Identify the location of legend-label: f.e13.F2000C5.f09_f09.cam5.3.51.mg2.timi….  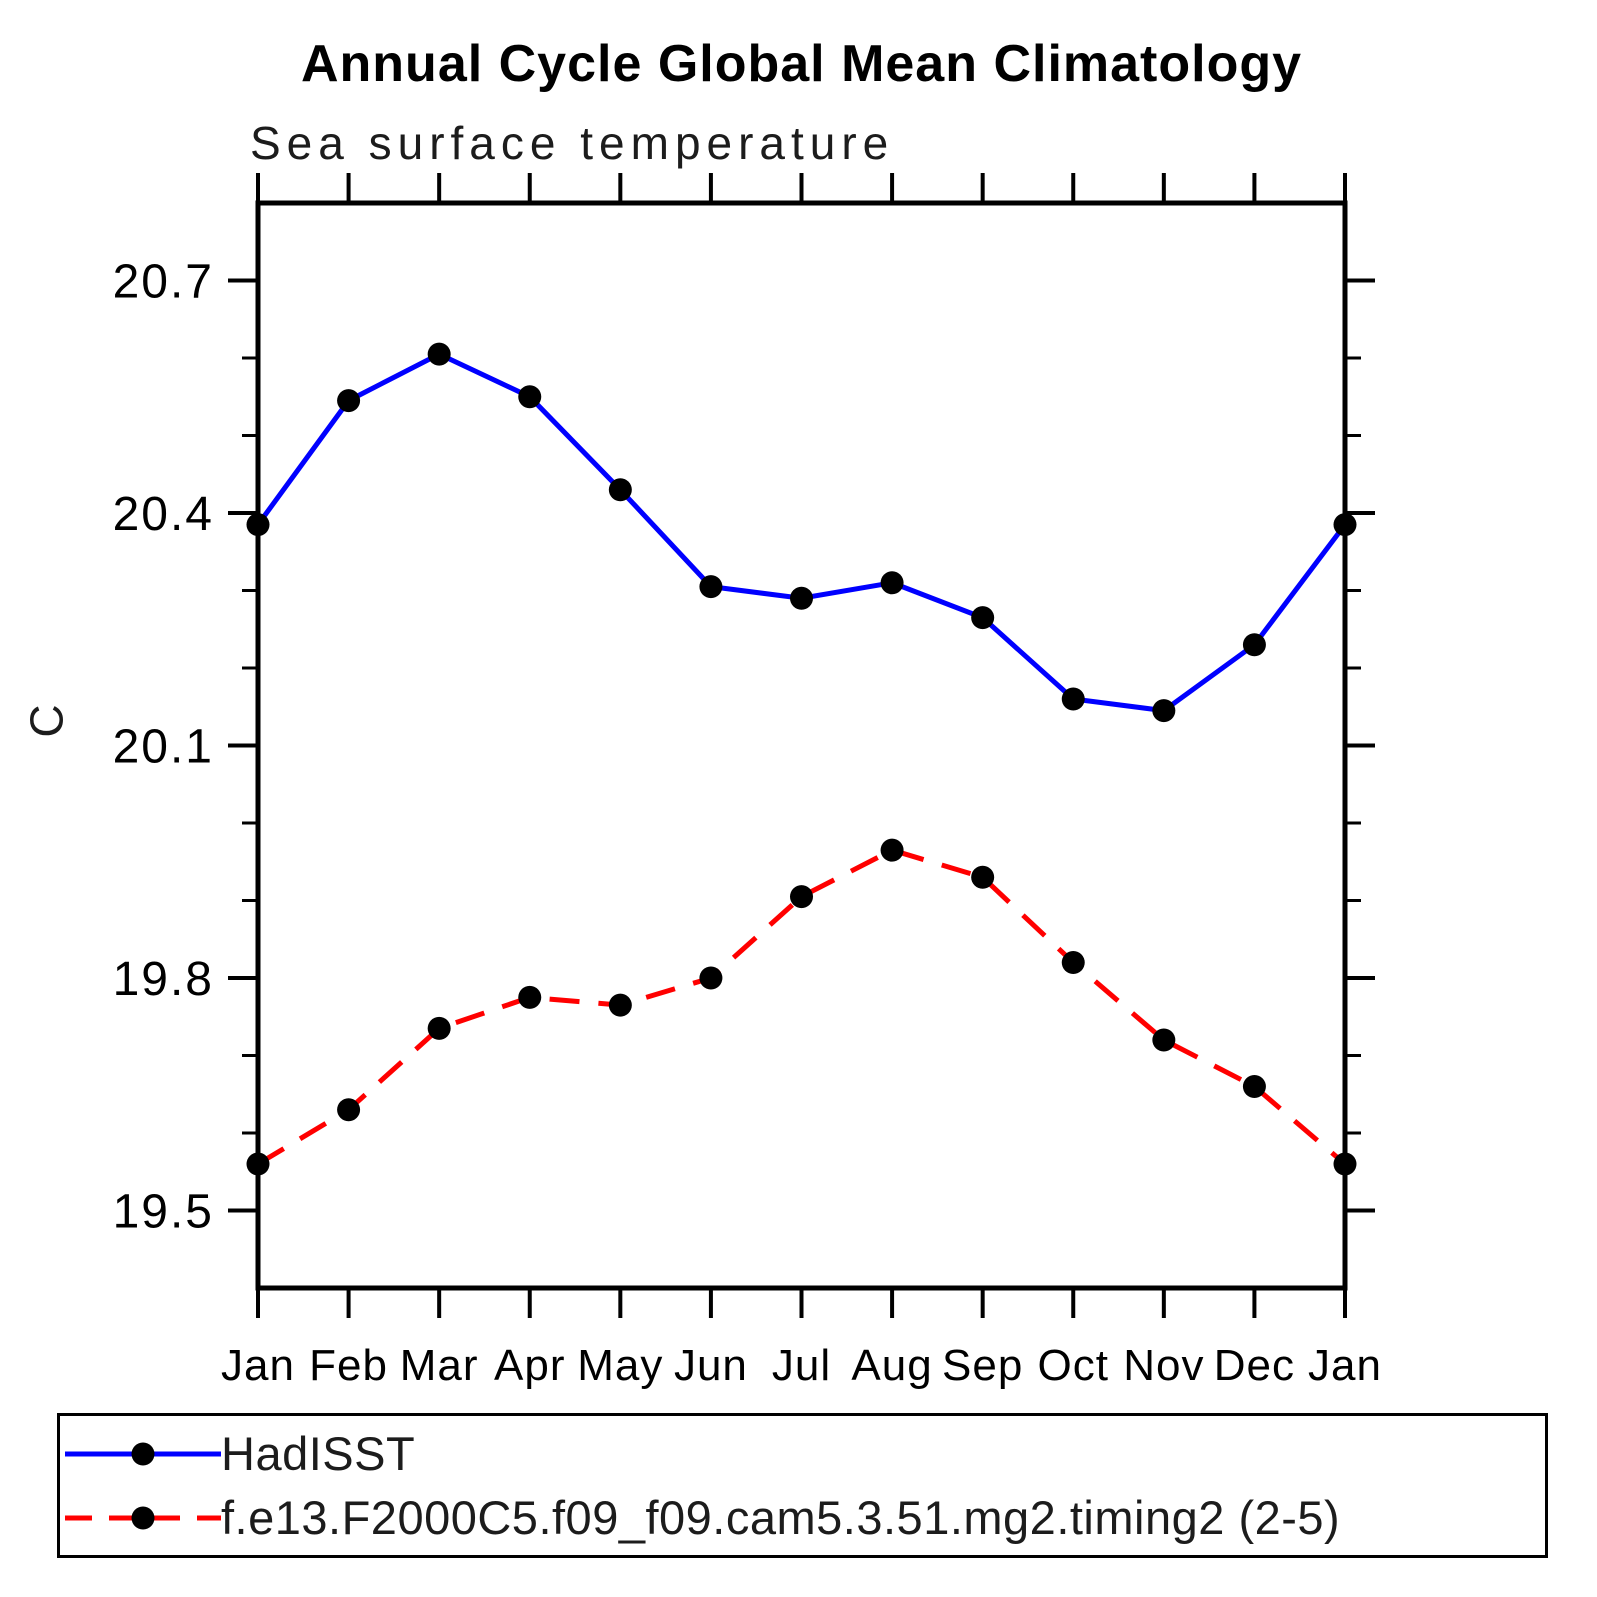
(781, 1517).